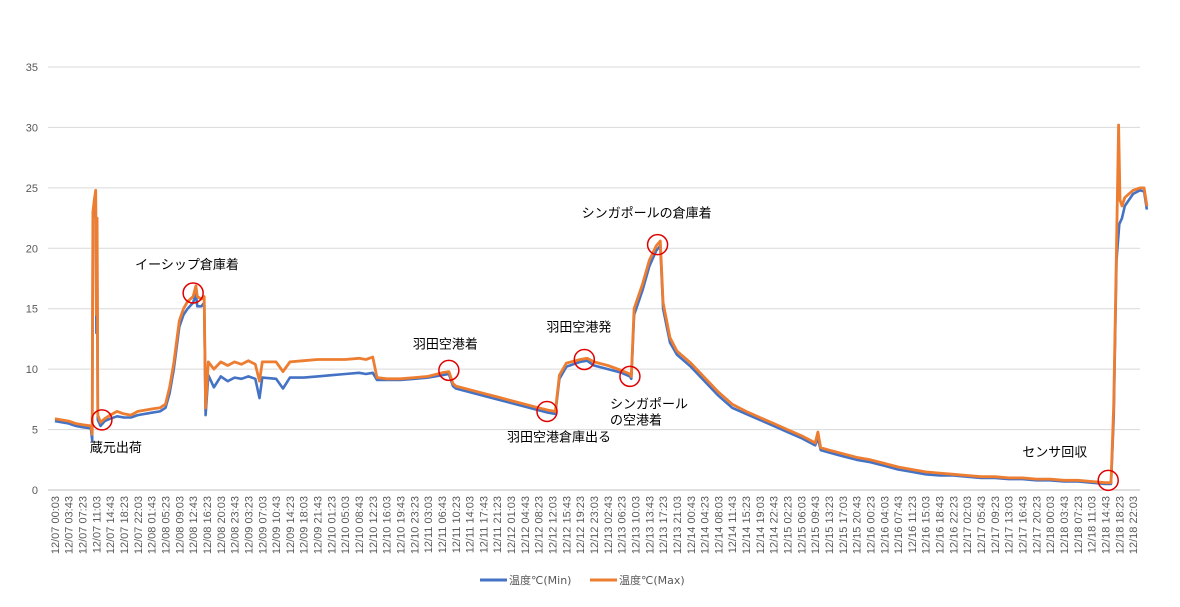 The image size is (1180, 607). I want to click on x-tick-label: 12/16 07:43, so click(899, 525).